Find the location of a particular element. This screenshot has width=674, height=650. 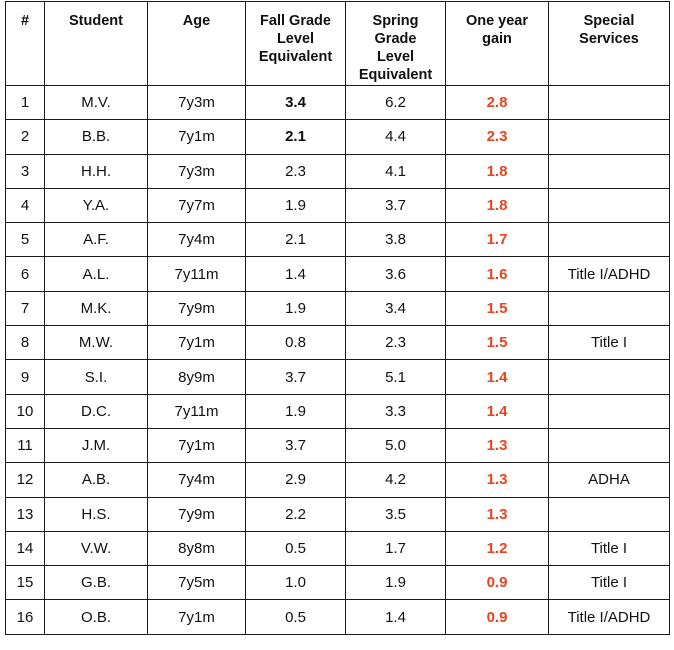

cell-spring-grade: 3.8 is located at coordinates (395, 240).